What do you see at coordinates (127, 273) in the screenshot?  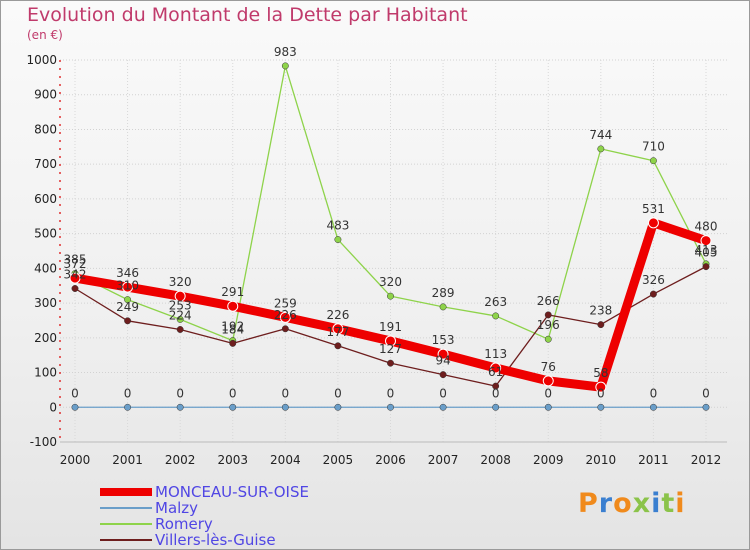 I see `data-label: 346` at bounding box center [127, 273].